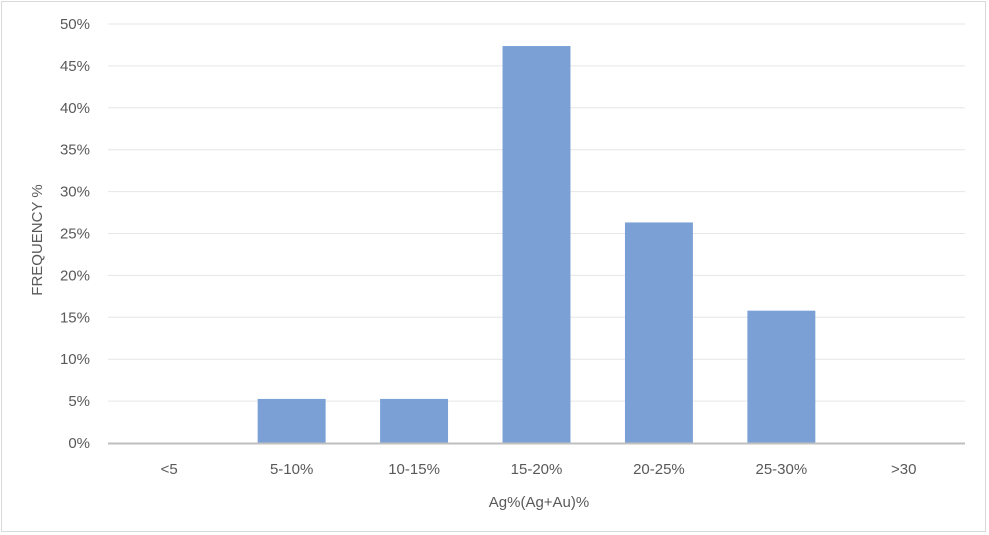 The width and height of the screenshot is (989, 535). What do you see at coordinates (75, 66) in the screenshot?
I see `y-tick-label: 45%` at bounding box center [75, 66].